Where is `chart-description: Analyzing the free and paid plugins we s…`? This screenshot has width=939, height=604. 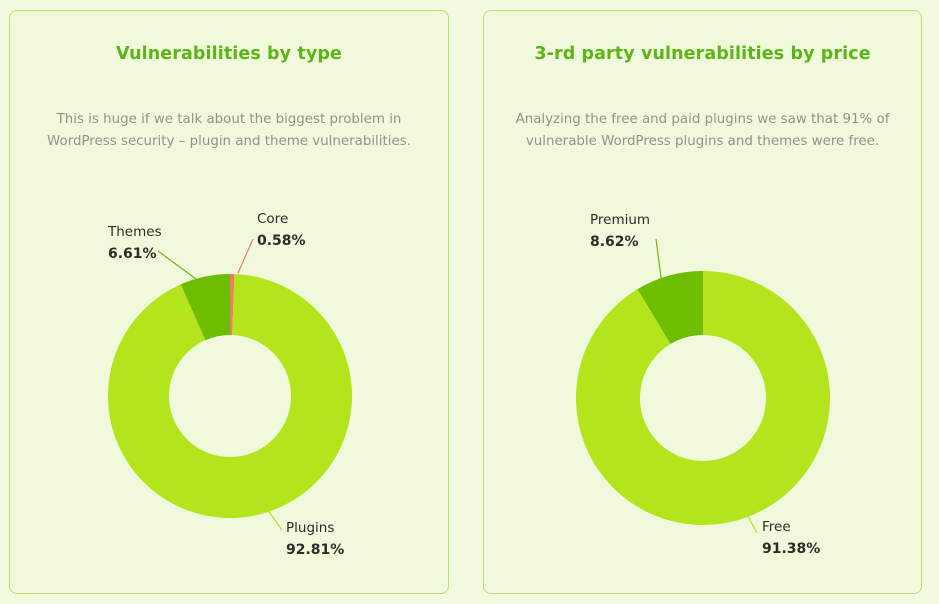
chart-description: Analyzing the free and paid plugins we s… is located at coordinates (702, 130).